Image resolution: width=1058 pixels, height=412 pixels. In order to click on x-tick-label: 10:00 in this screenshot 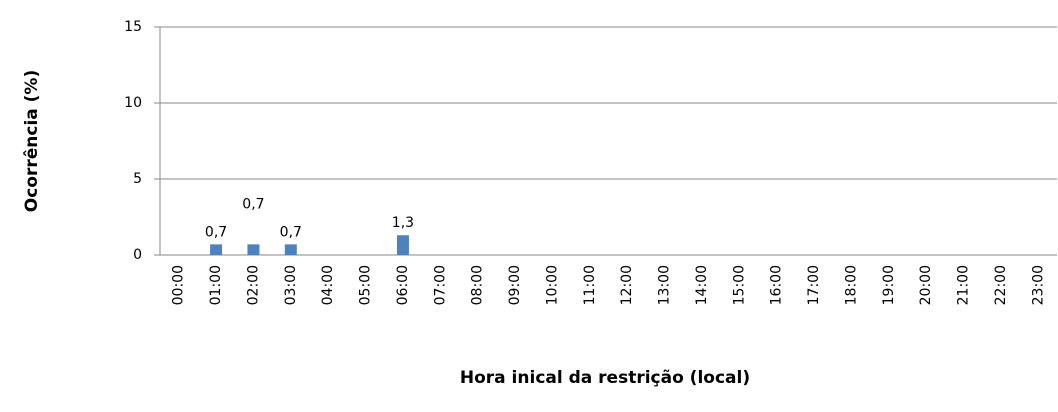, I will do `click(552, 285)`.